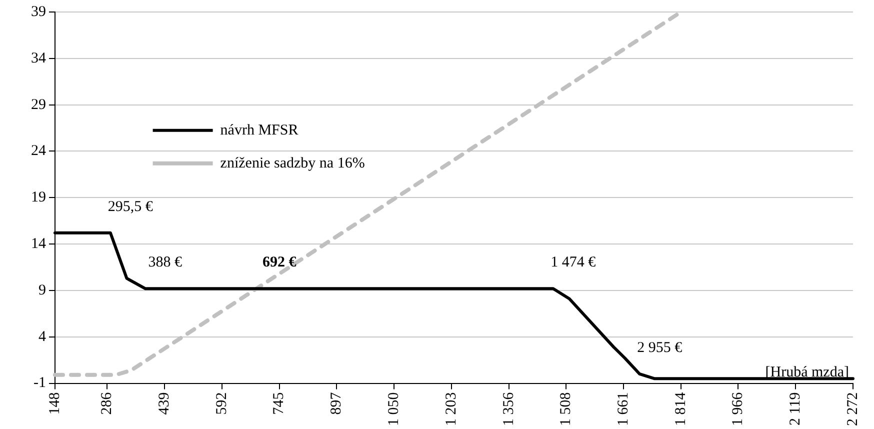 The image size is (874, 429). What do you see at coordinates (38, 12) in the screenshot?
I see `y-tick-label: 39` at bounding box center [38, 12].